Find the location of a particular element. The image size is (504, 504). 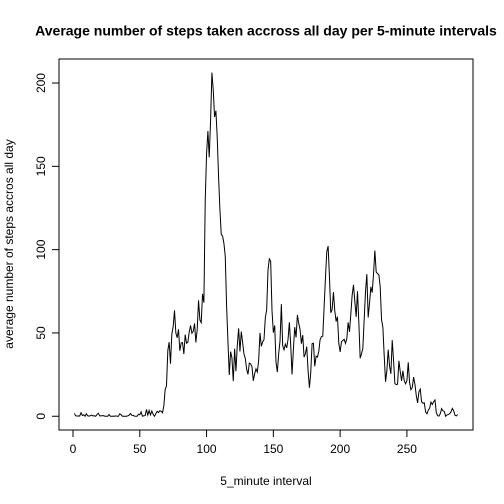

x-tick-label: 150 is located at coordinates (273, 449).